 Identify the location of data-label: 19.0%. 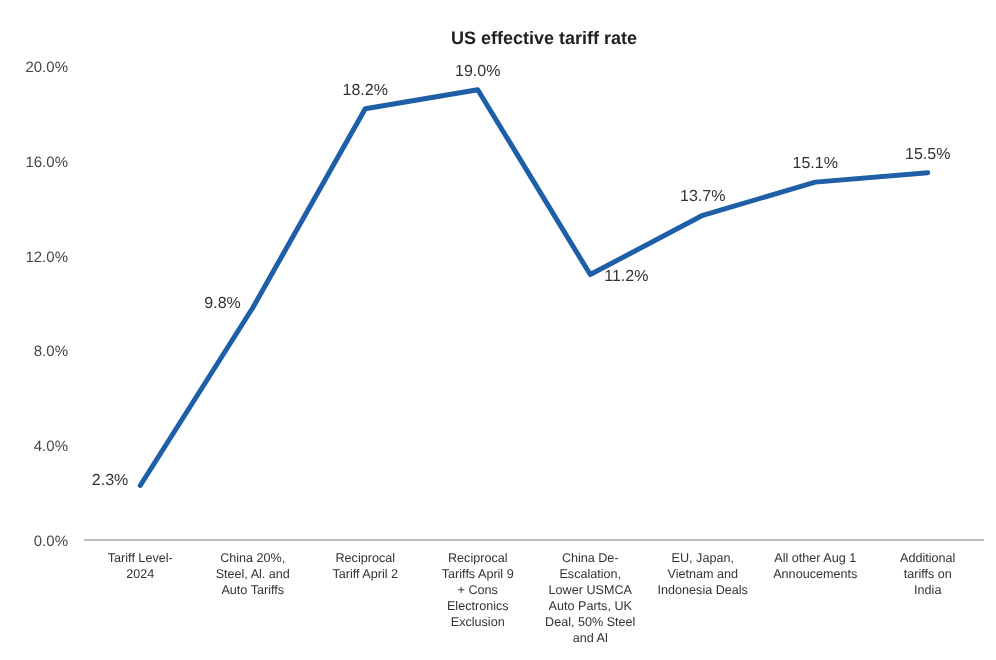
(478, 70).